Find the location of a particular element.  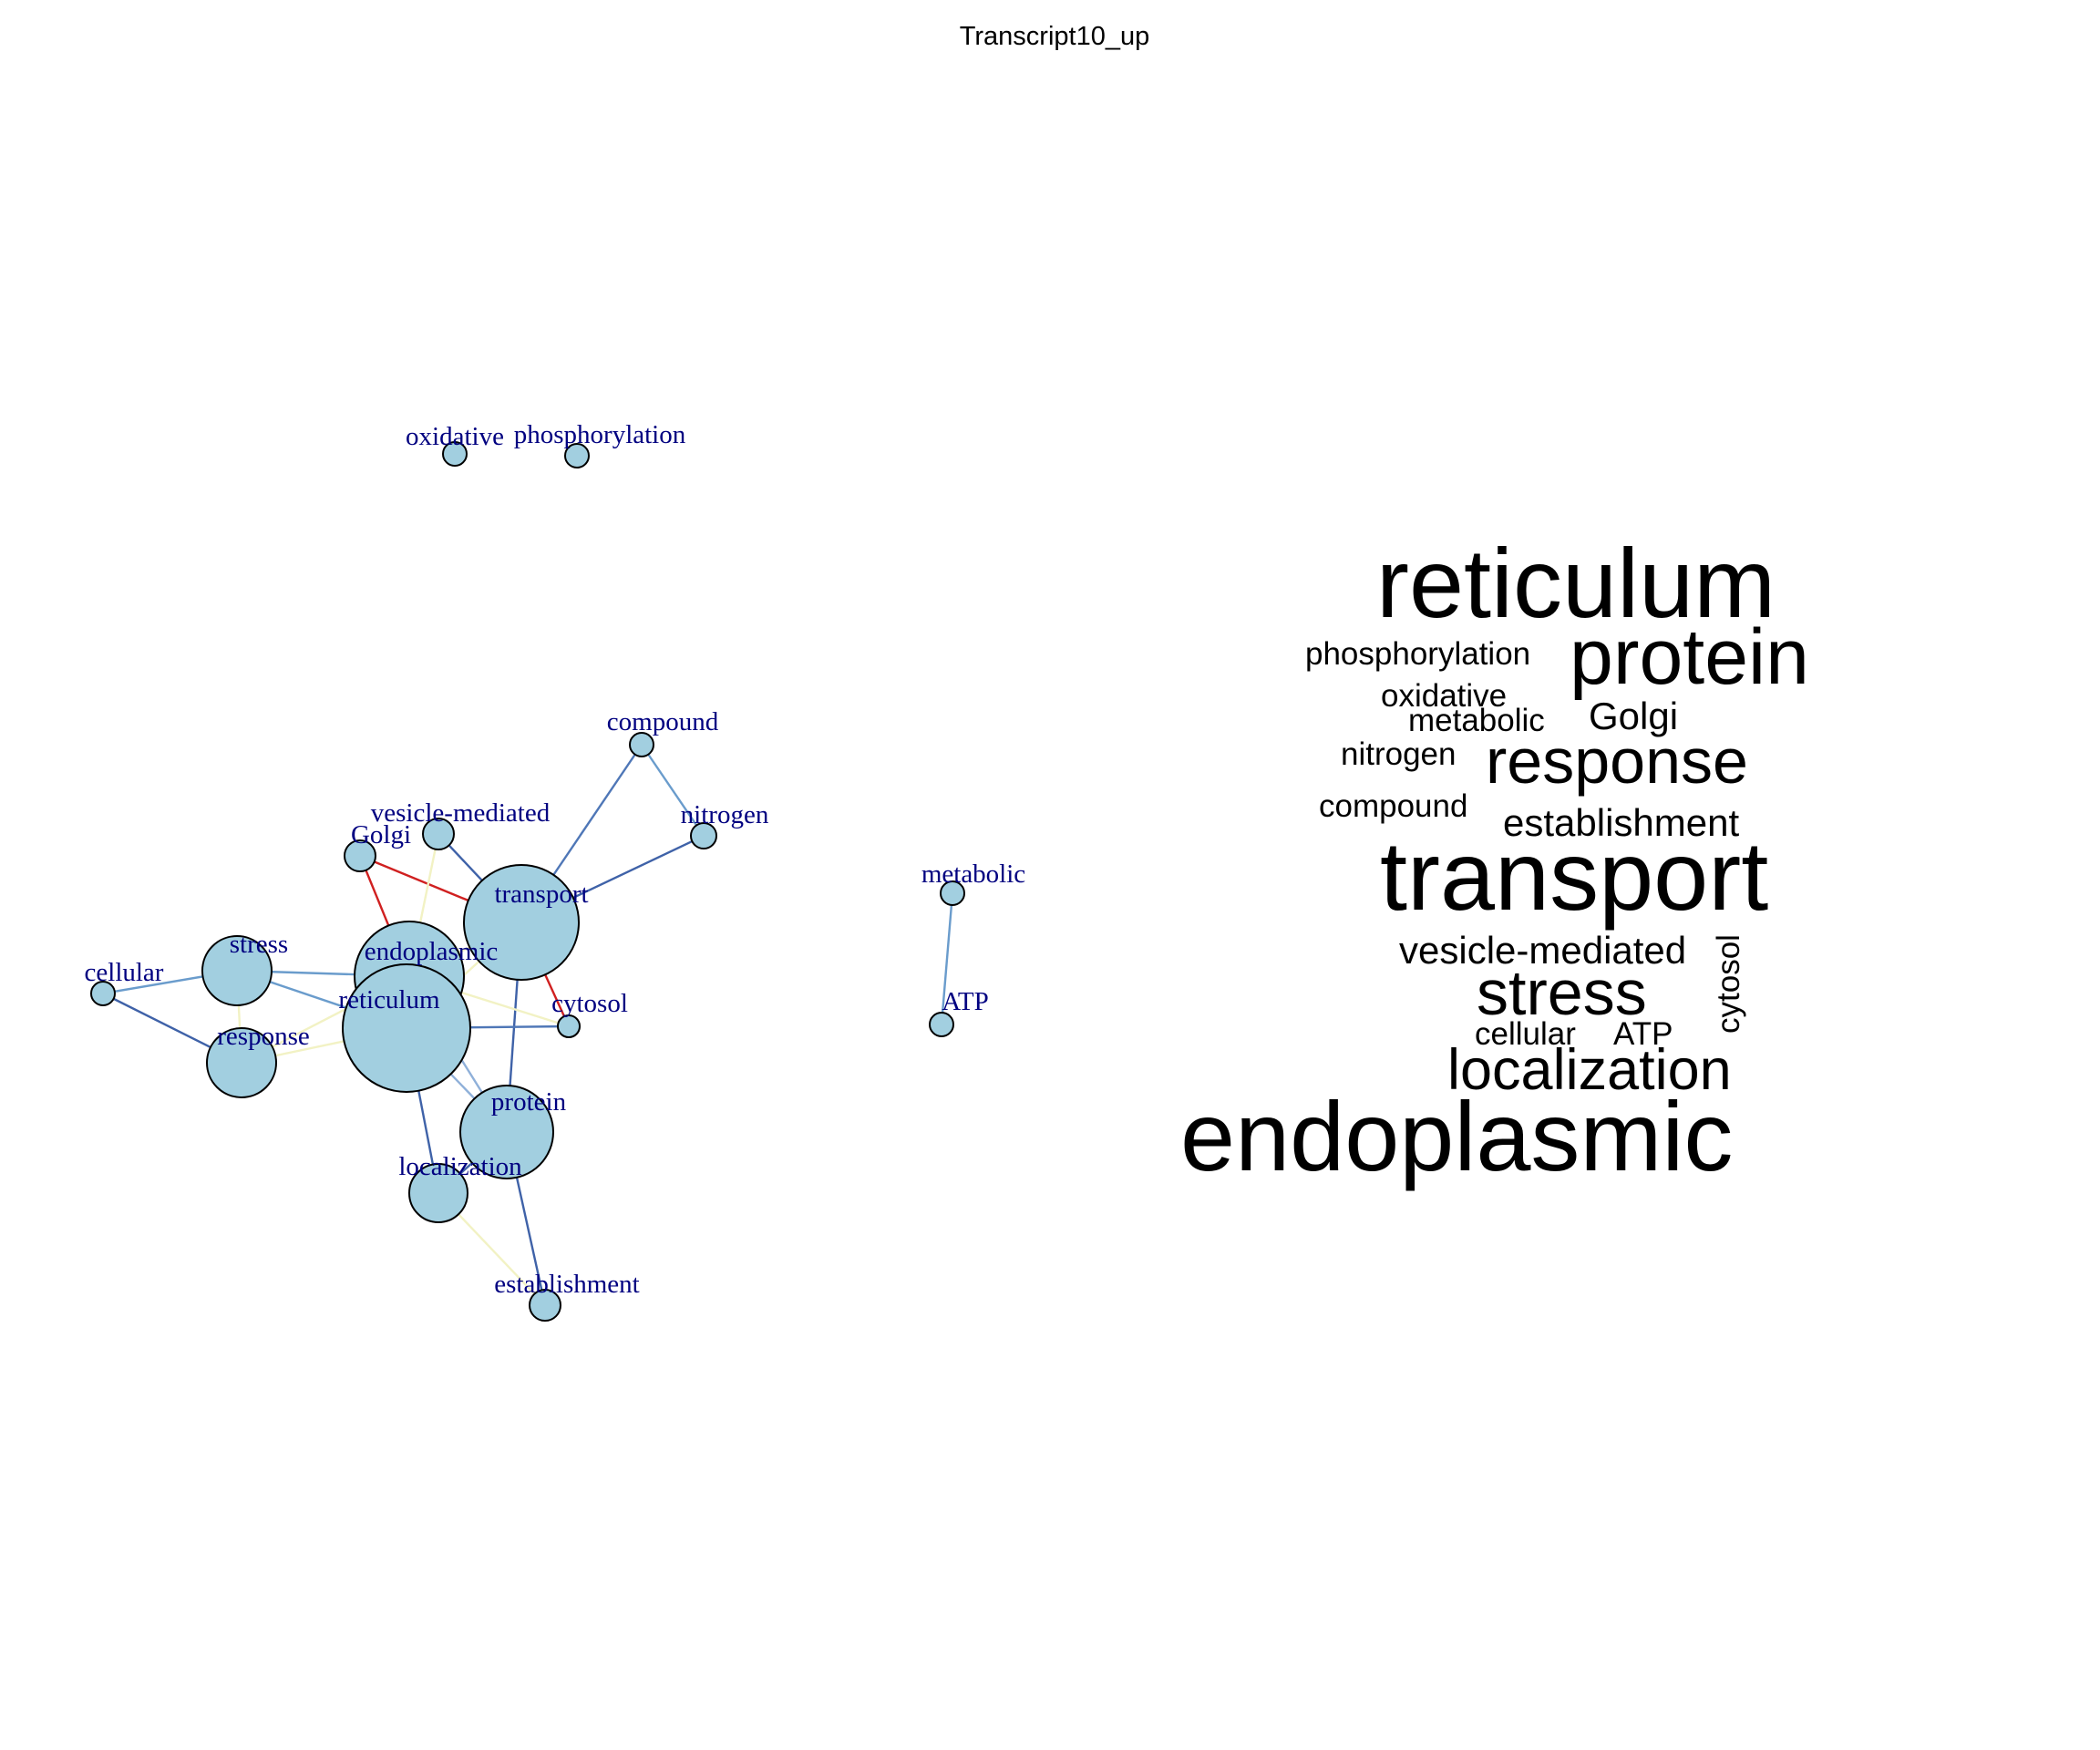

figure-title: Transcript10_up is located at coordinates (1054, 37).